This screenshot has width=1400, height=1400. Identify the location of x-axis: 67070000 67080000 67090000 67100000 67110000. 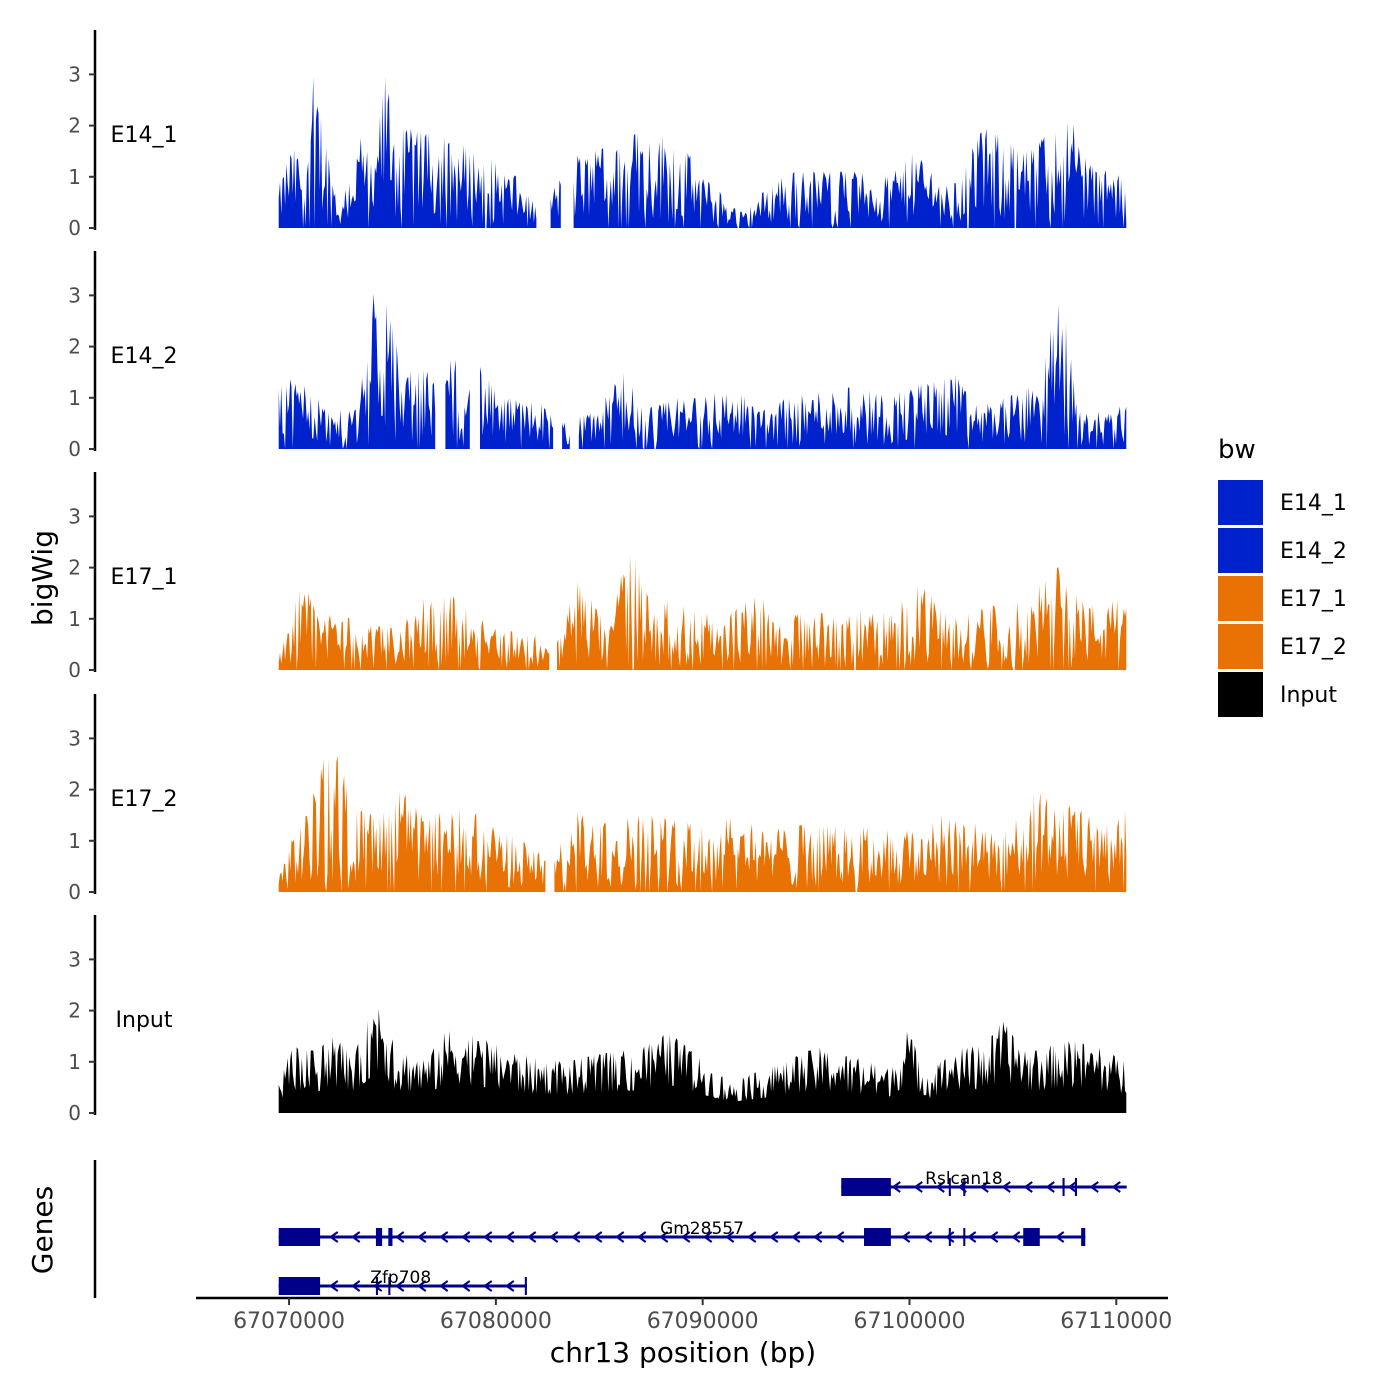
(684, 1315).